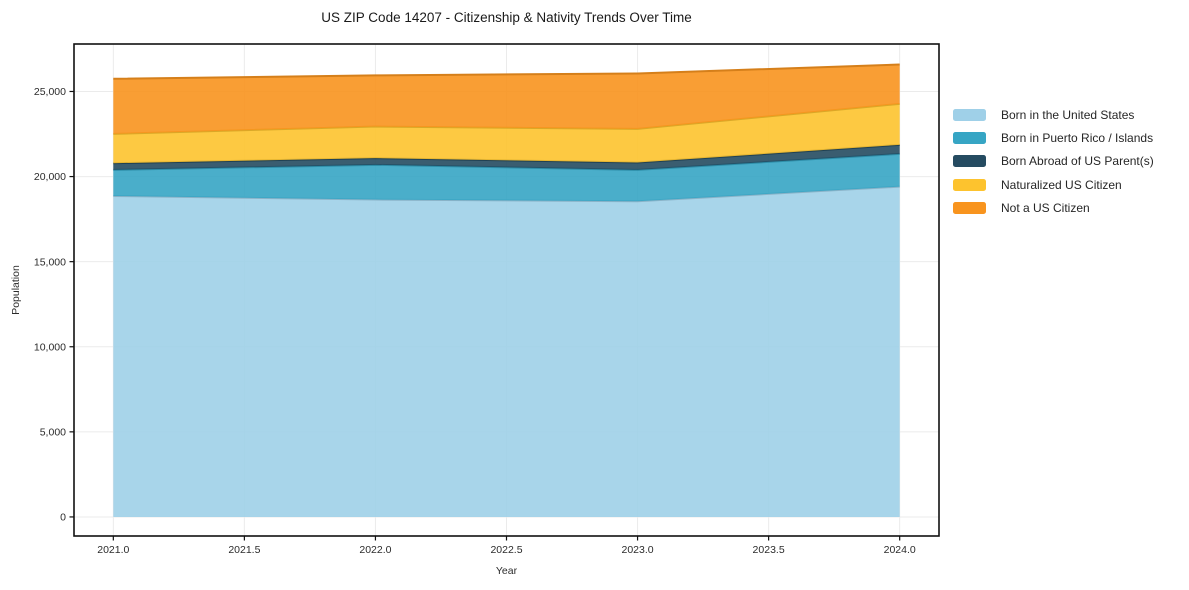 This screenshot has height=590, width=1189. Describe the element at coordinates (113, 550) in the screenshot. I see `x-tick-label: 2021.0` at that location.